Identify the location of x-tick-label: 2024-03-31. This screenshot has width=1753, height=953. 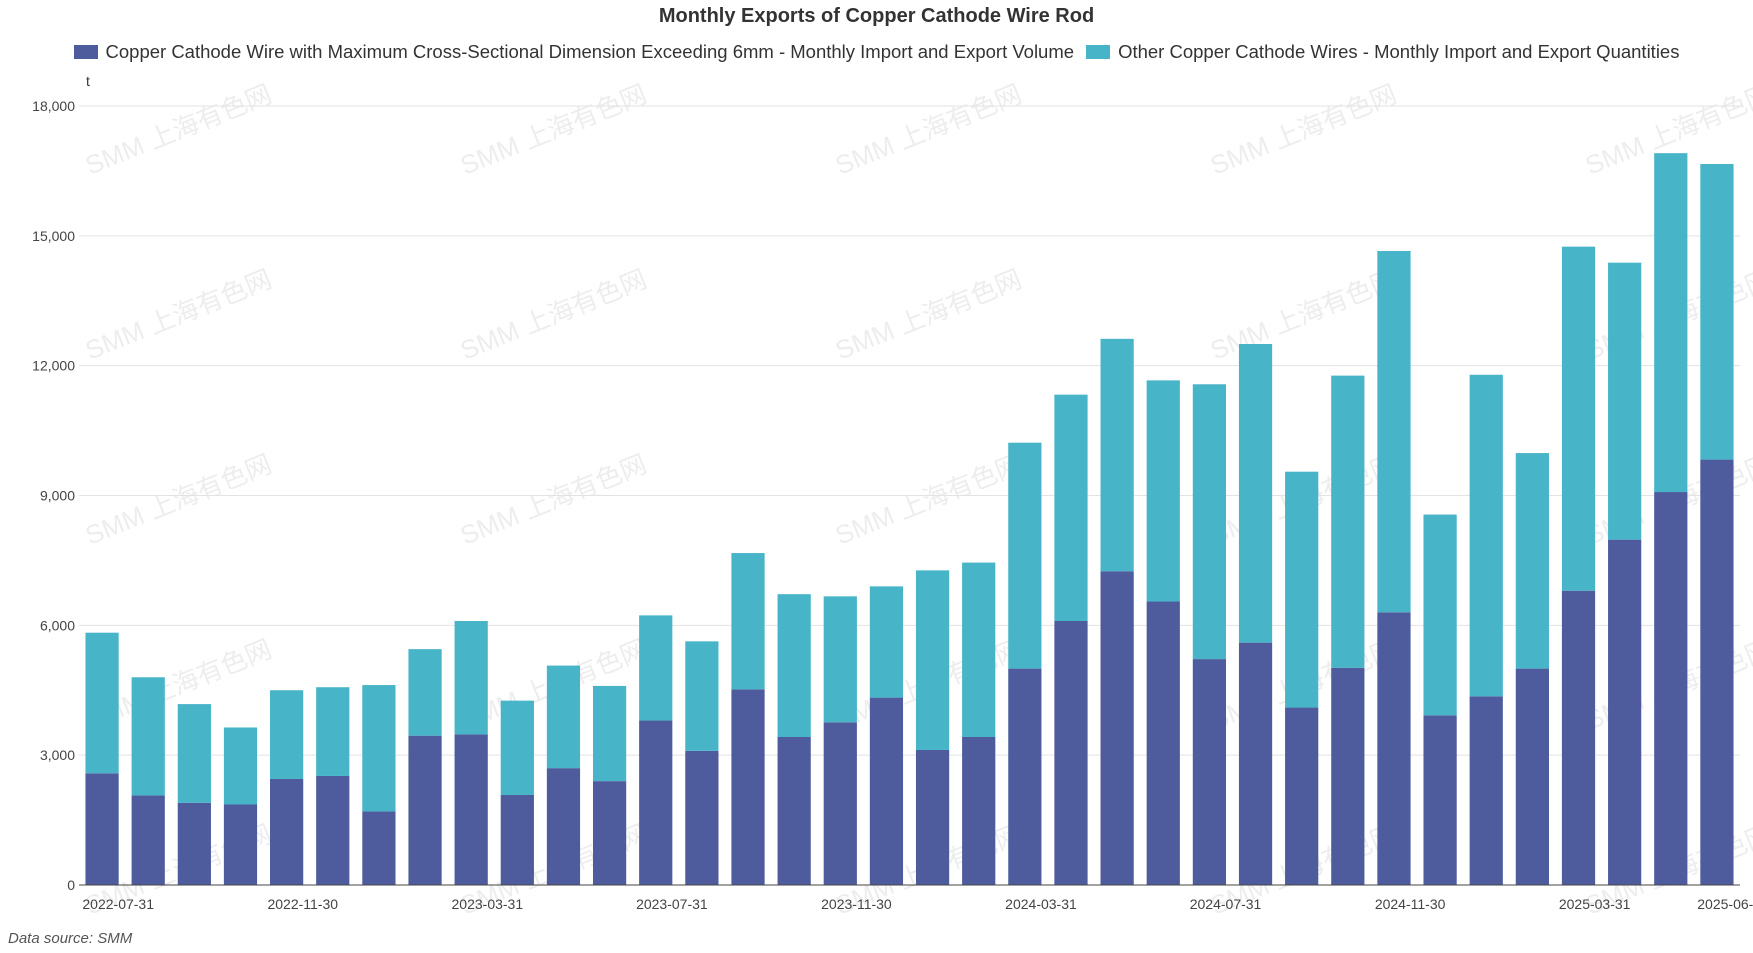
(1041, 904).